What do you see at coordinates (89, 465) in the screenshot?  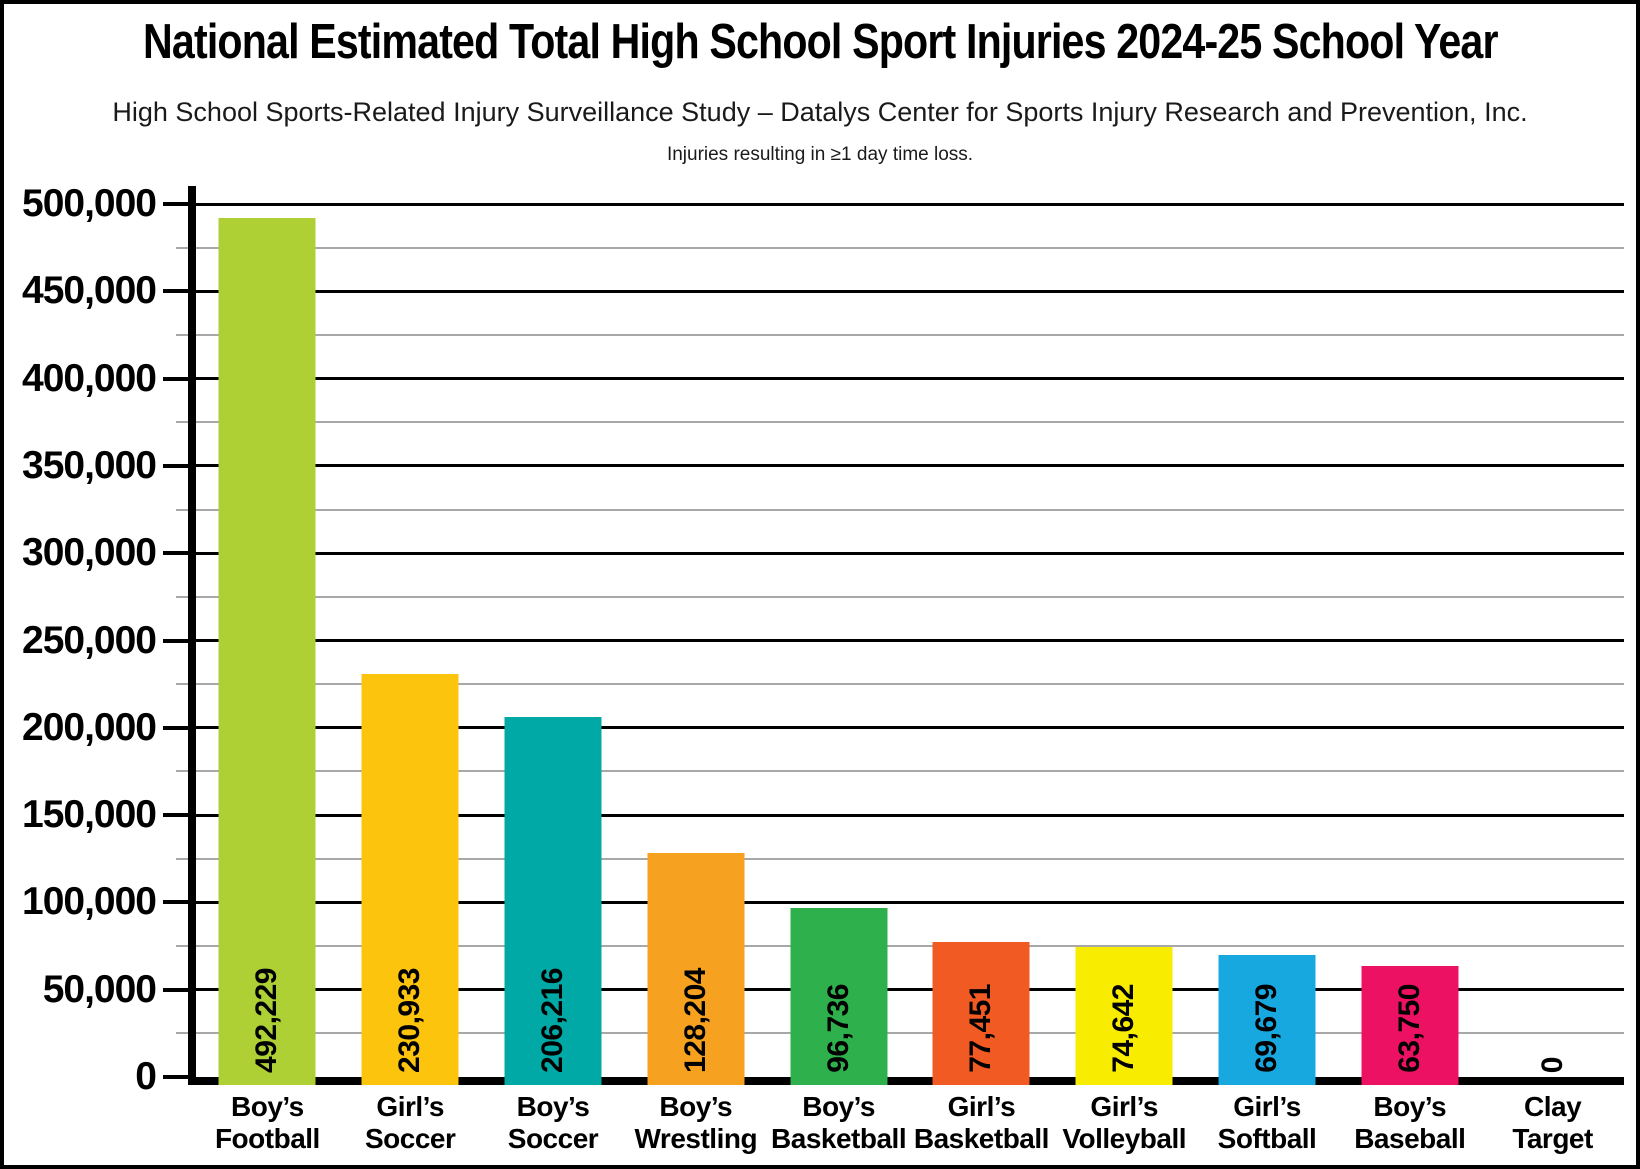 I see `y-tick-label: 350,000` at bounding box center [89, 465].